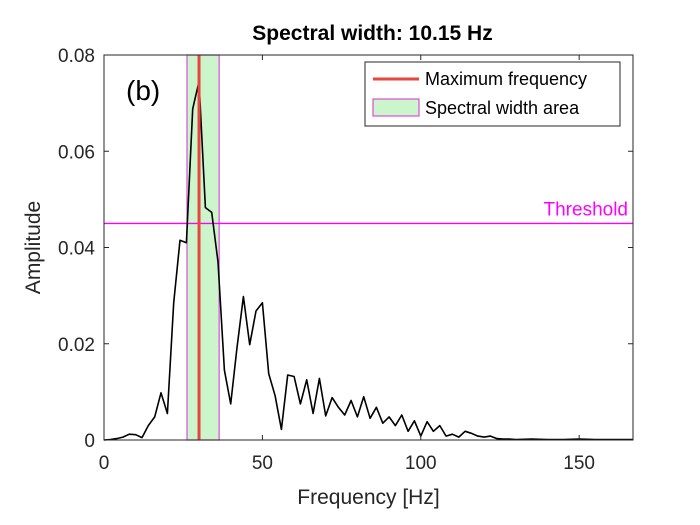  What do you see at coordinates (421, 463) in the screenshot?
I see `x-tick-label: 100` at bounding box center [421, 463].